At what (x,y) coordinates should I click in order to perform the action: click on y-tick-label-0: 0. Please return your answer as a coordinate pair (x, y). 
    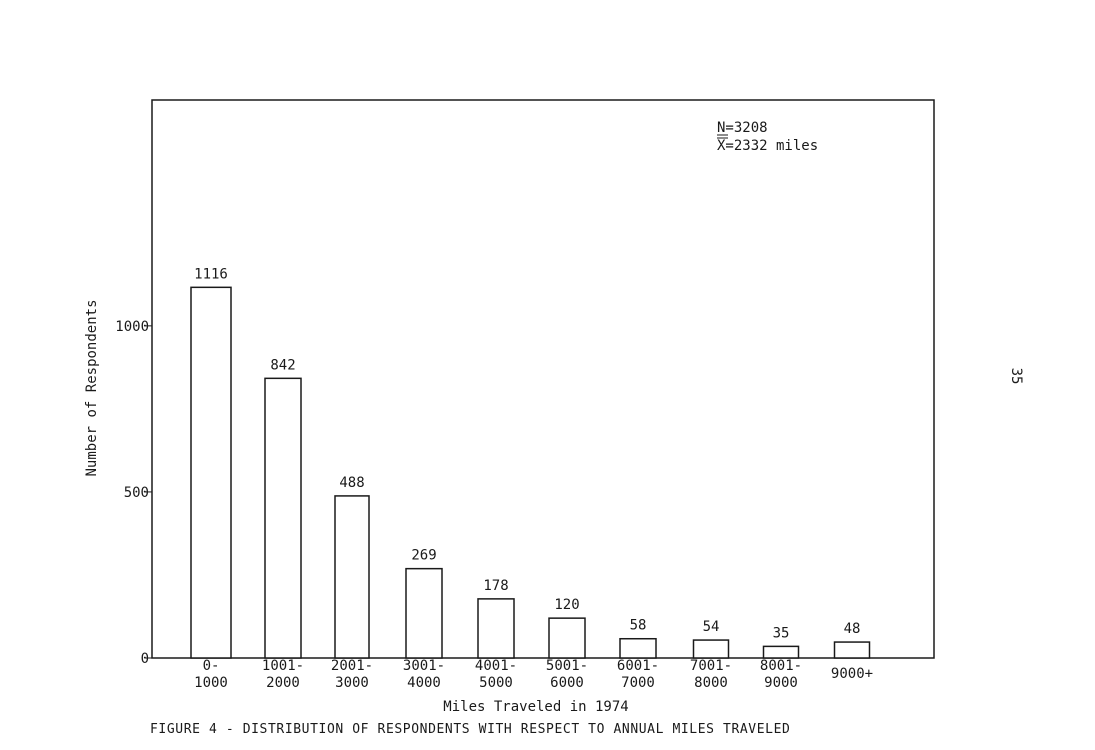
    Looking at the image, I should click on (145, 659).